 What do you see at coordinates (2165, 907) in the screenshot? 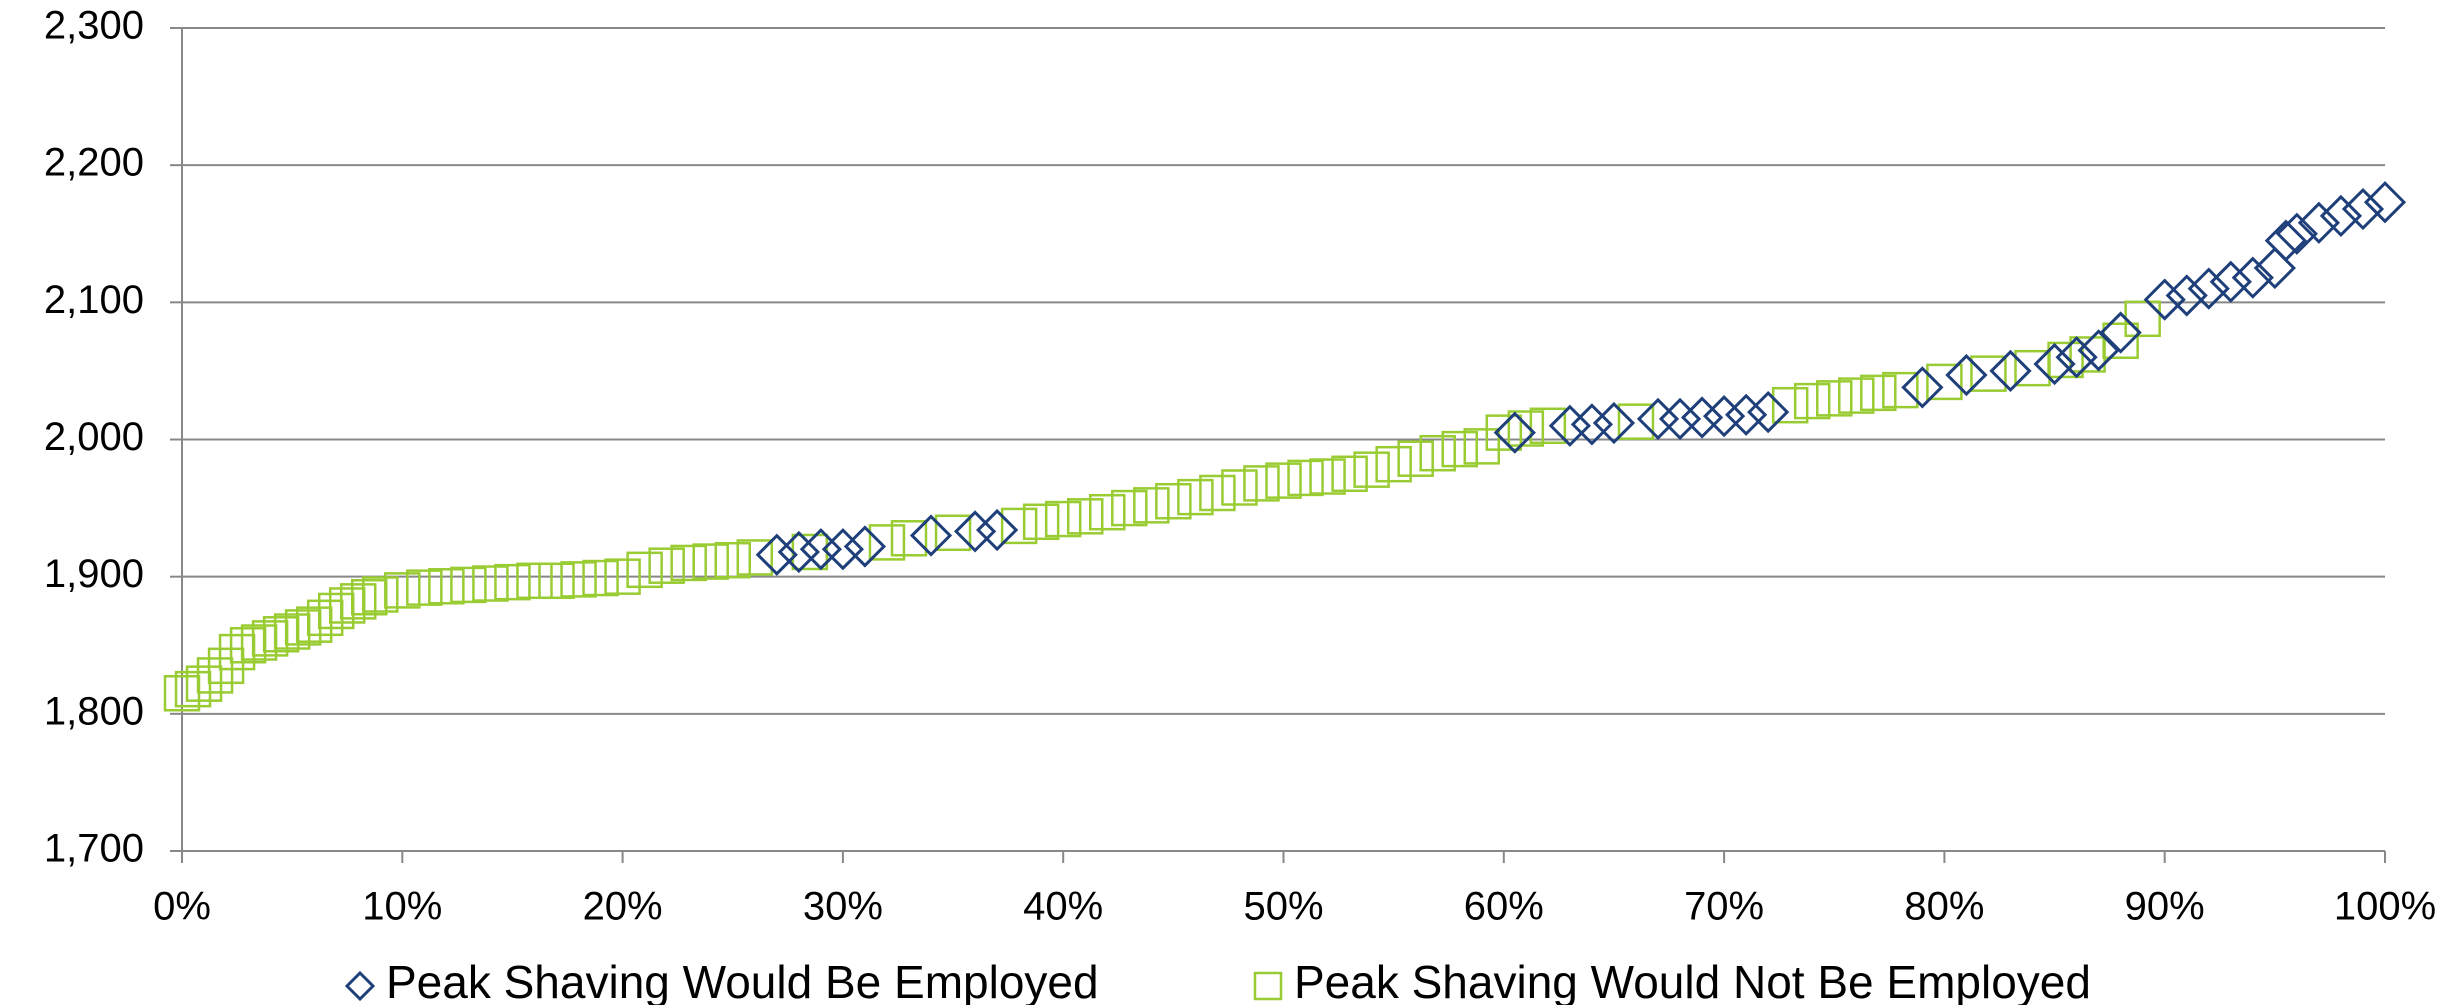
I see `x-tick-label: 90%` at bounding box center [2165, 907].